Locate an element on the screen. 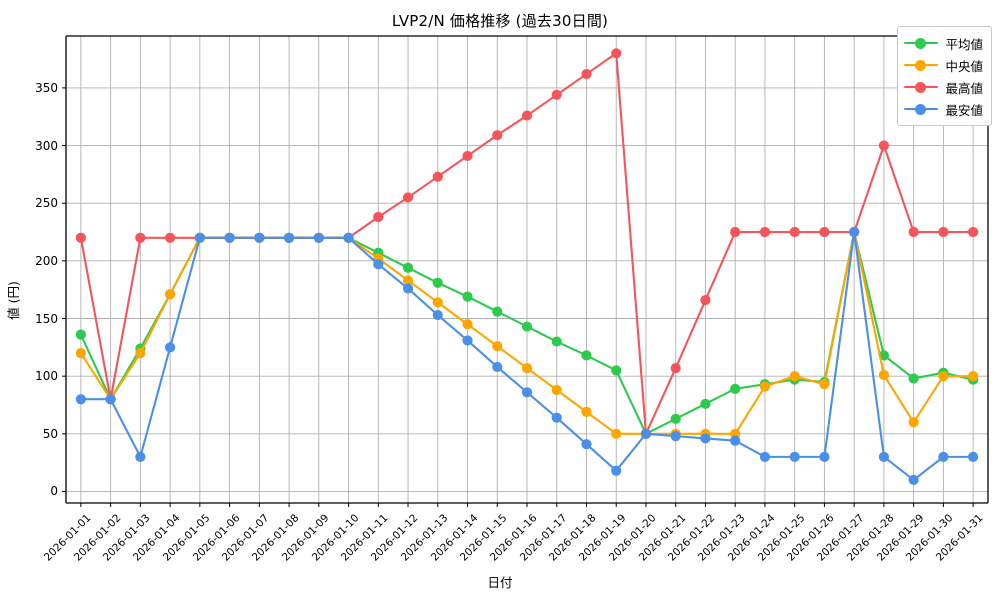 This screenshot has height=600, width=1000. legend-label: 平均値 is located at coordinates (964, 44).